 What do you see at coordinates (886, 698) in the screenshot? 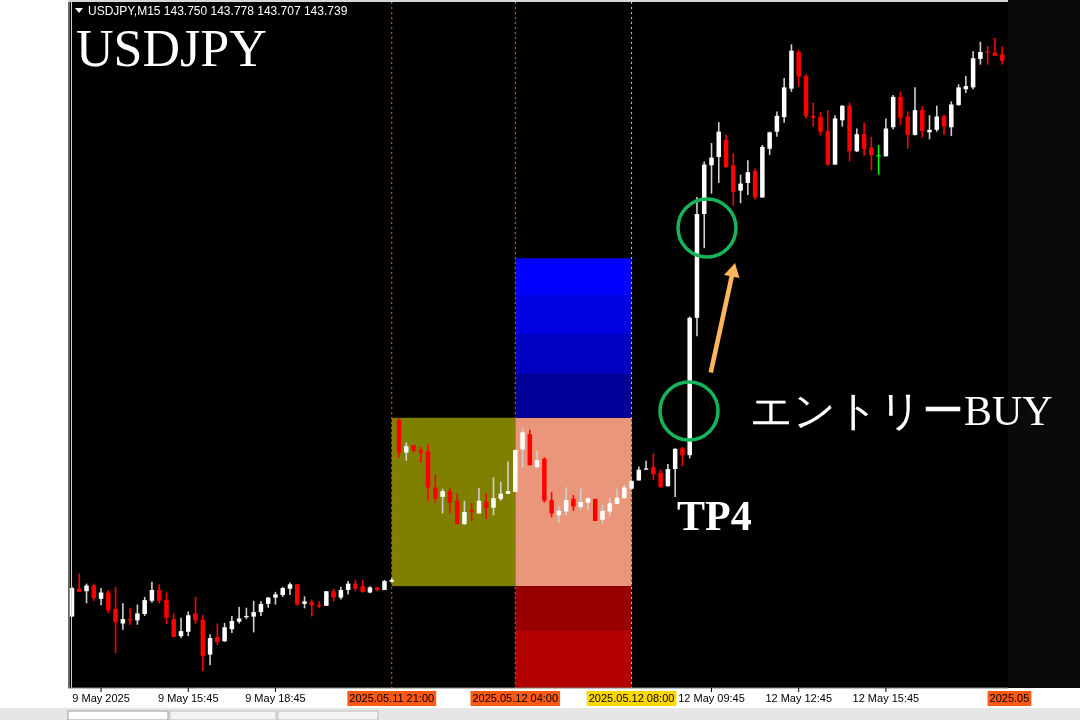
I see `x-tick-label: 12 May 15:45` at bounding box center [886, 698].